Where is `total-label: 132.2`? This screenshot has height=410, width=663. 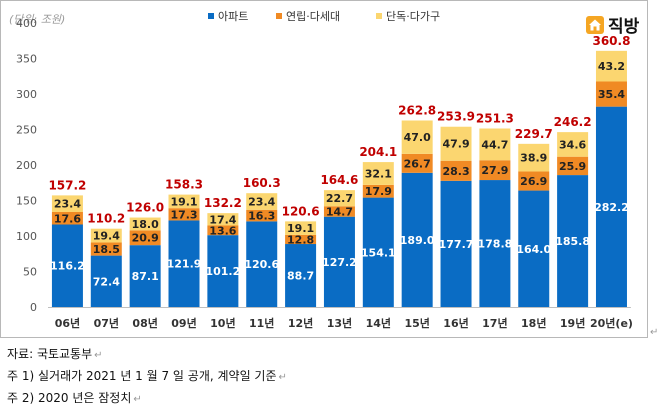 total-label: 132.2 is located at coordinates (223, 203).